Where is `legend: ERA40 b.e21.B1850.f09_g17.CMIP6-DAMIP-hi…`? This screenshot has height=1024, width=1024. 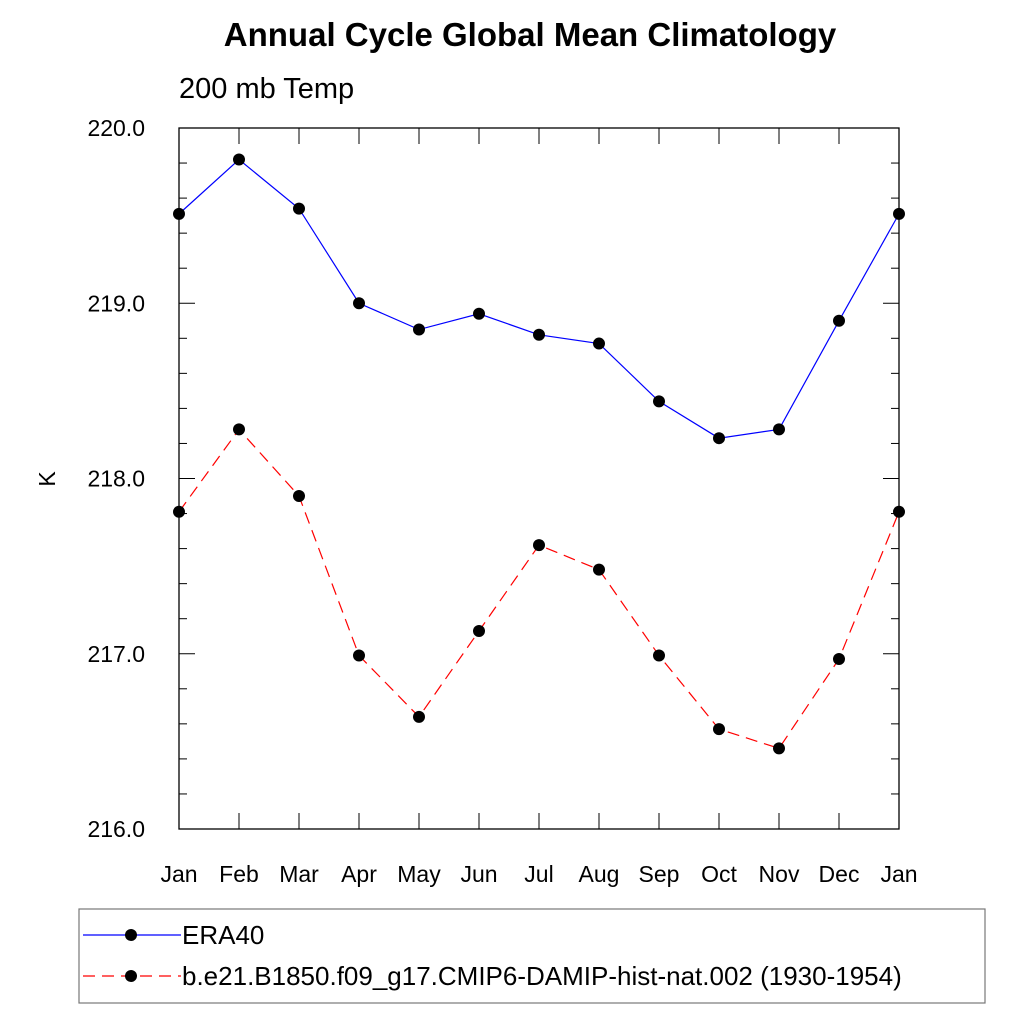 legend: ERA40 b.e21.B1850.f09_g17.CMIP6-DAMIP-hi… is located at coordinates (532, 956).